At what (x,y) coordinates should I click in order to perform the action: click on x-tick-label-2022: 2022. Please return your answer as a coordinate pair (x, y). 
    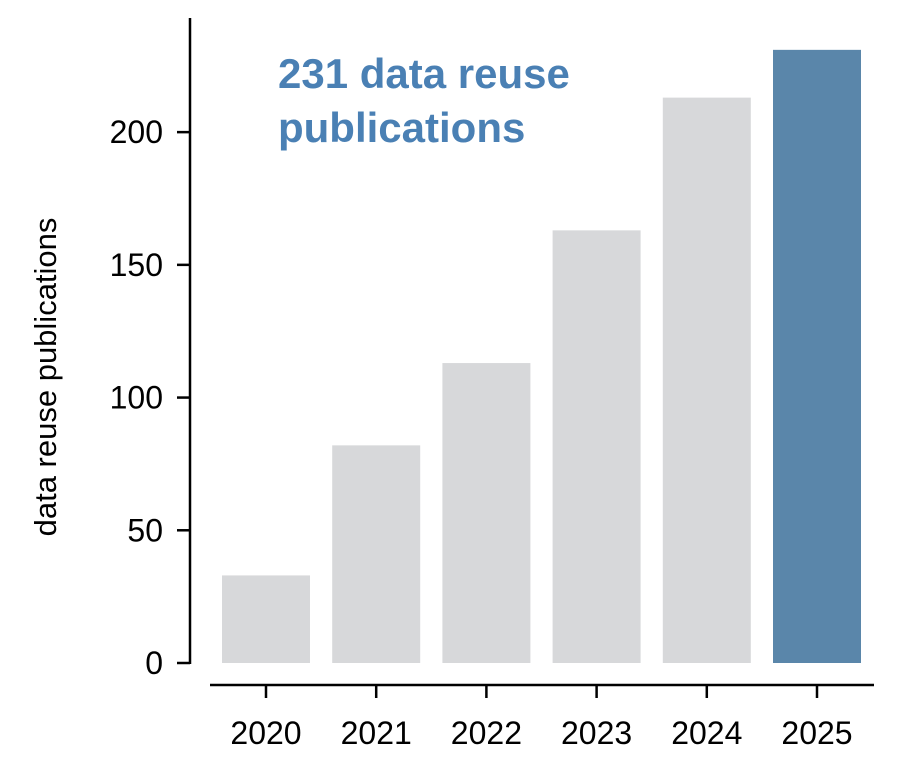
    Looking at the image, I should click on (486, 733).